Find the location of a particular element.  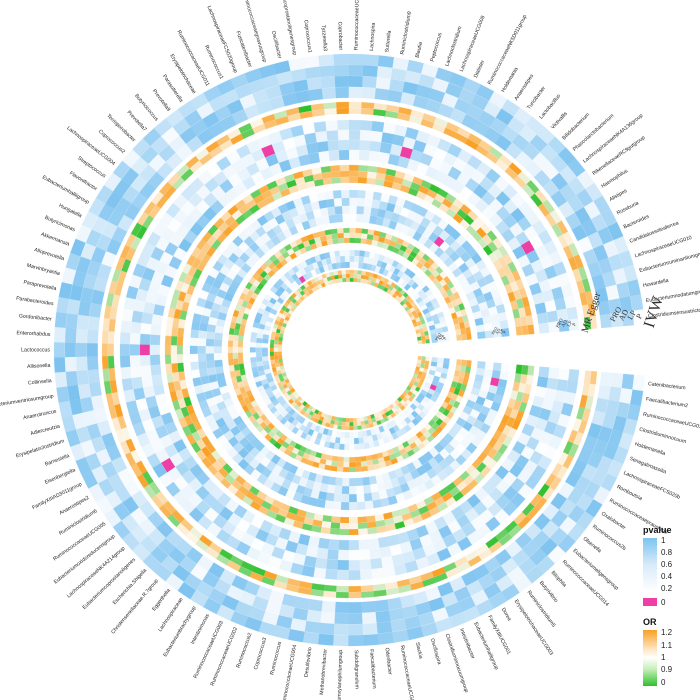

taxon-label: Lachnoclostridium is located at coordinates (453, 47).